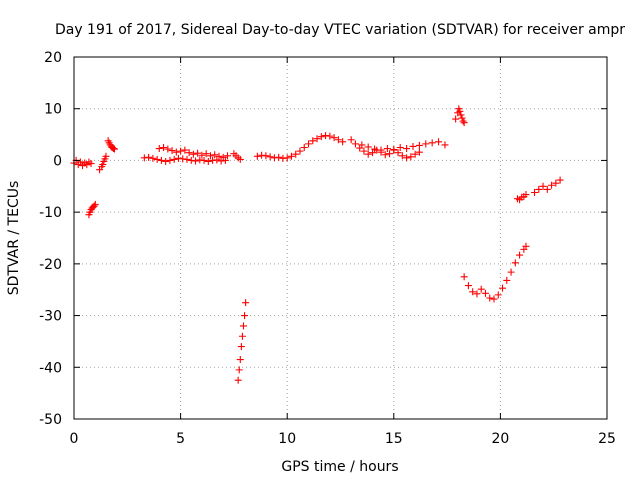 The image size is (640, 480). I want to click on y-tick-label: -30, so click(50, 317).